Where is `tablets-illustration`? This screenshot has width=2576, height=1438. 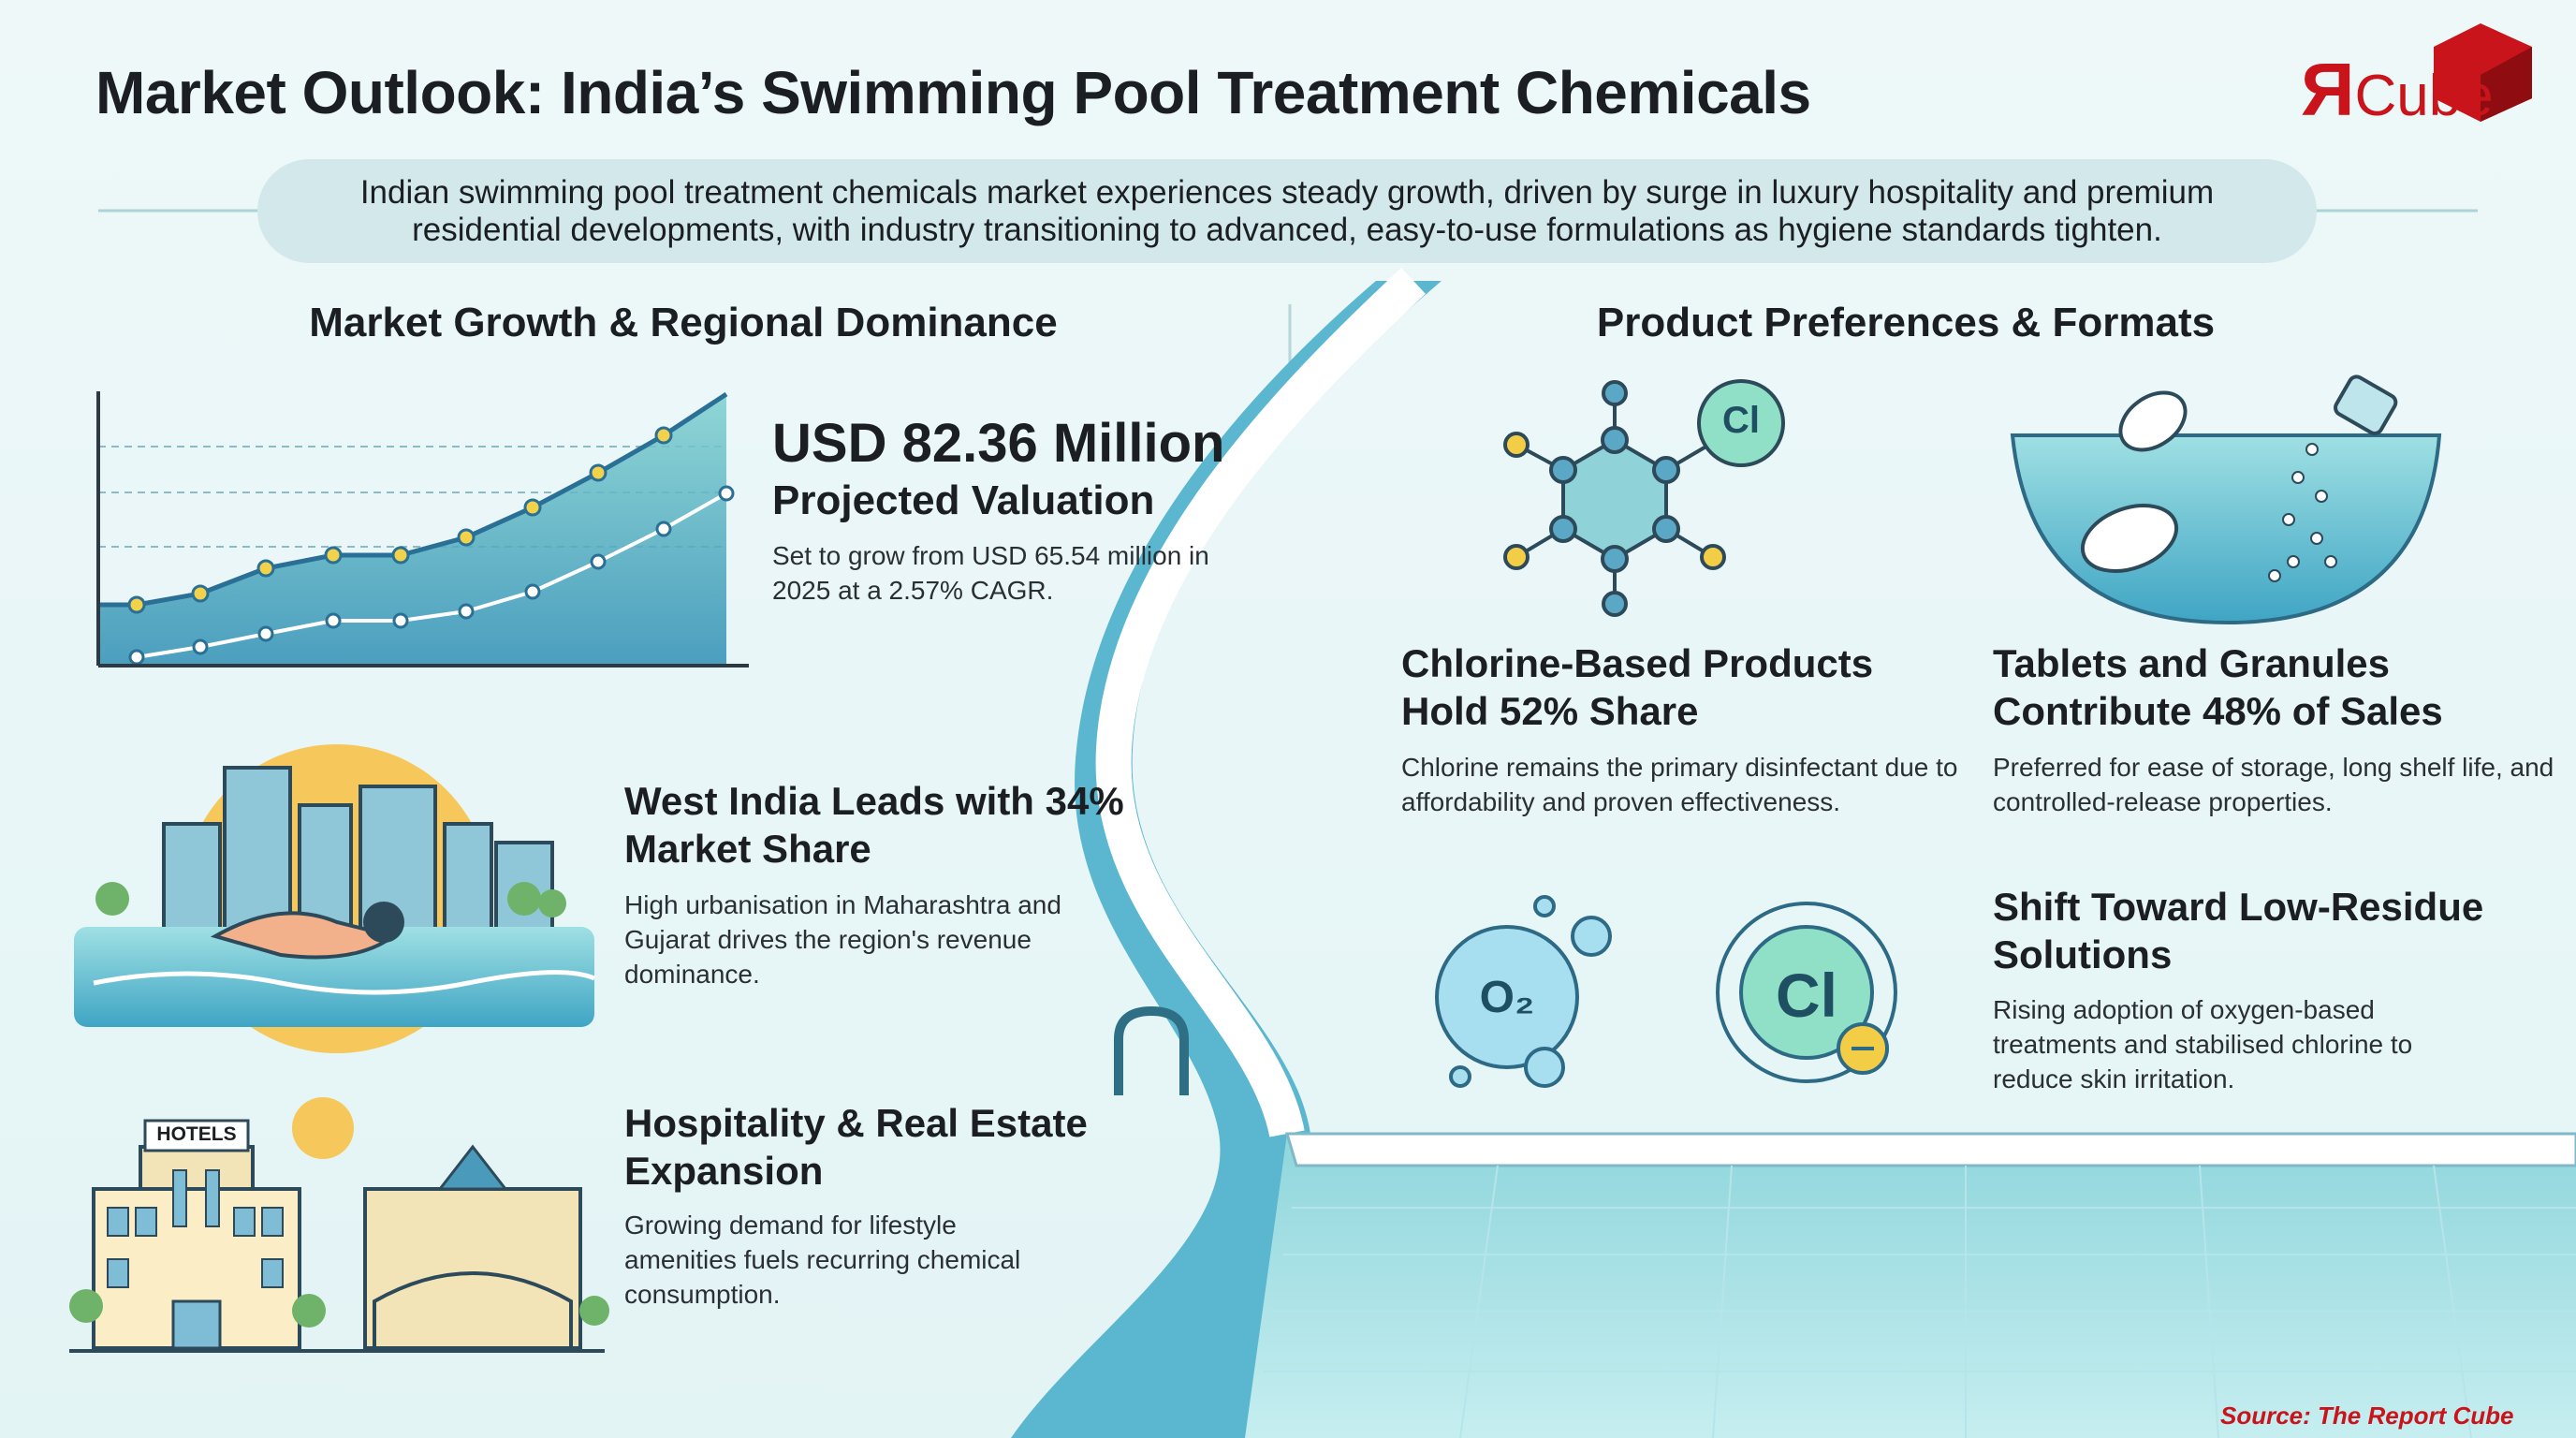 tablets-illustration is located at coordinates (2226, 499).